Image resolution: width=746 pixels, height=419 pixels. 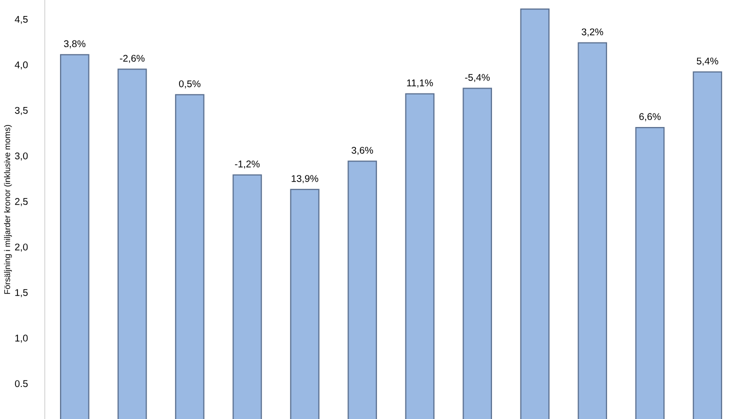 What do you see at coordinates (21, 20) in the screenshot?
I see `y-tick-label: 4,5` at bounding box center [21, 20].